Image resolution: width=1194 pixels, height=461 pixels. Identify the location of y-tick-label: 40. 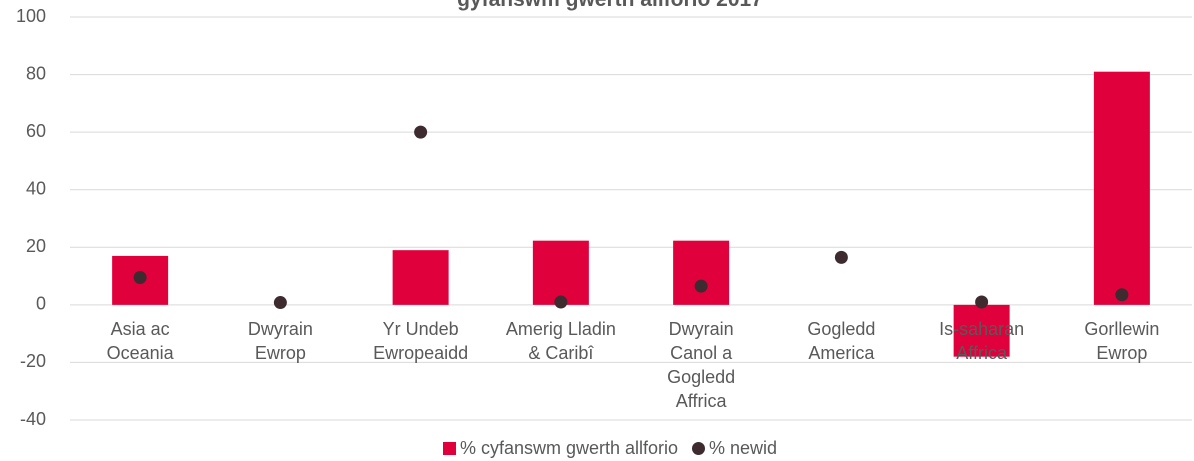
(36, 188).